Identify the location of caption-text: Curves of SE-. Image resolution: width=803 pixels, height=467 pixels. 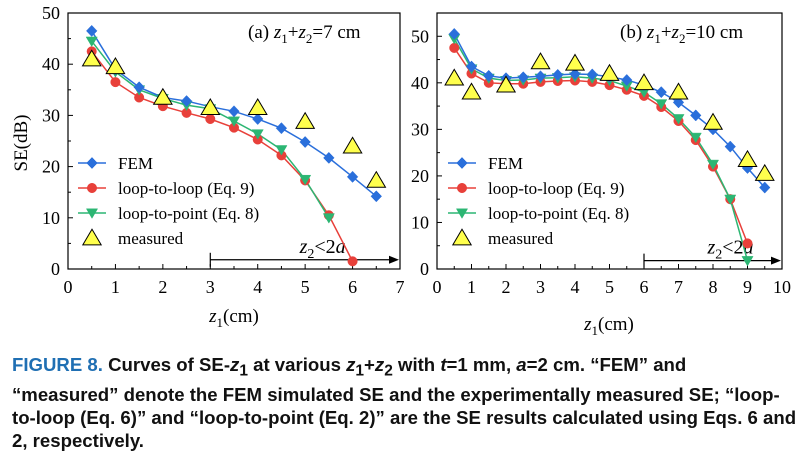
(166, 364).